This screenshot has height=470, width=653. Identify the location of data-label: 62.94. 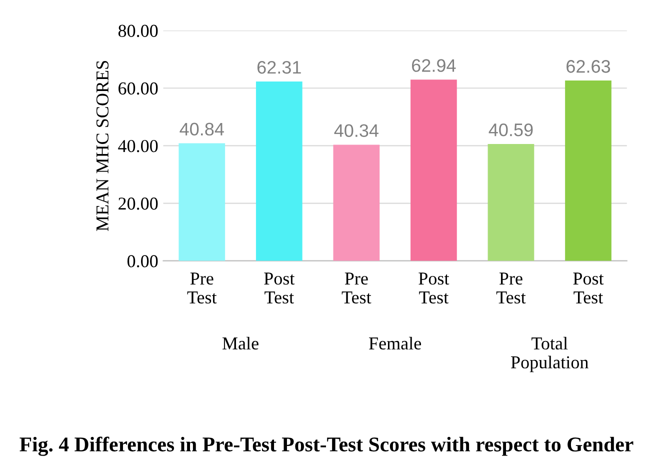
(434, 65).